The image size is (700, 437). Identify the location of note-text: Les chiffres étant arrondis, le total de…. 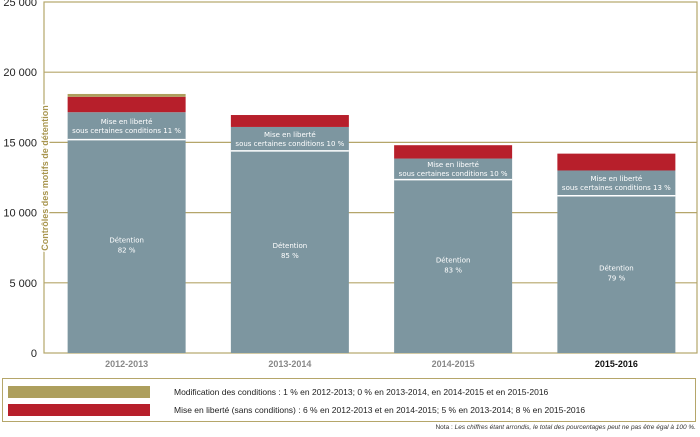
(575, 427).